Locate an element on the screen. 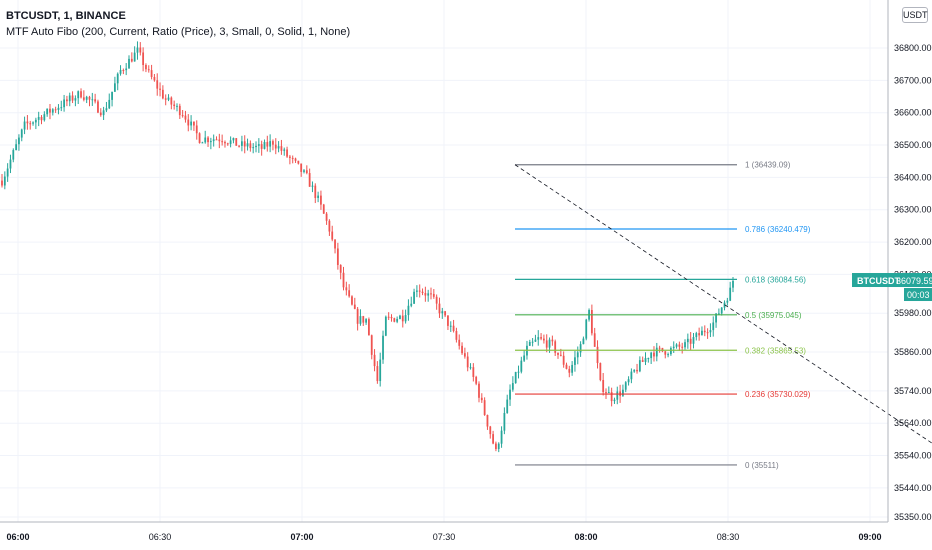 This screenshot has height=550, width=932. currency-button: USDT is located at coordinates (915, 15).